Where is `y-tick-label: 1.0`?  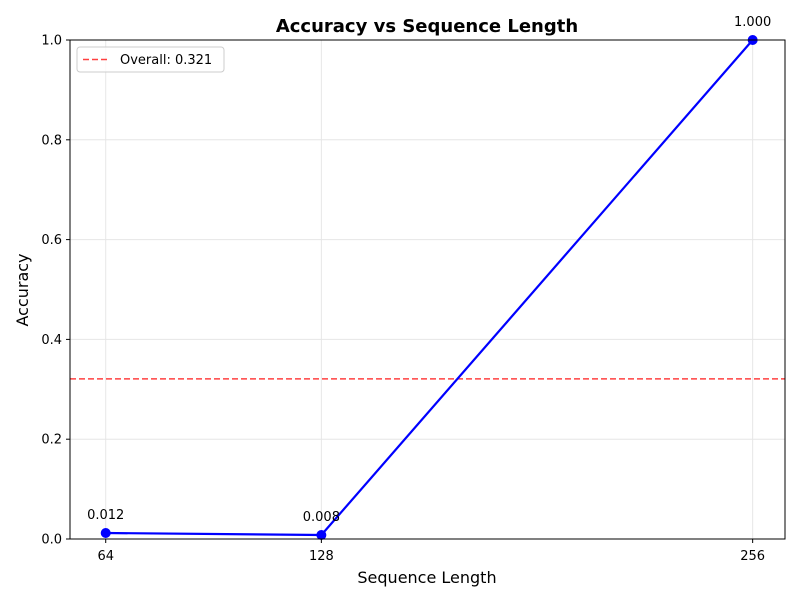
y-tick-label: 1.0 is located at coordinates (51, 41).